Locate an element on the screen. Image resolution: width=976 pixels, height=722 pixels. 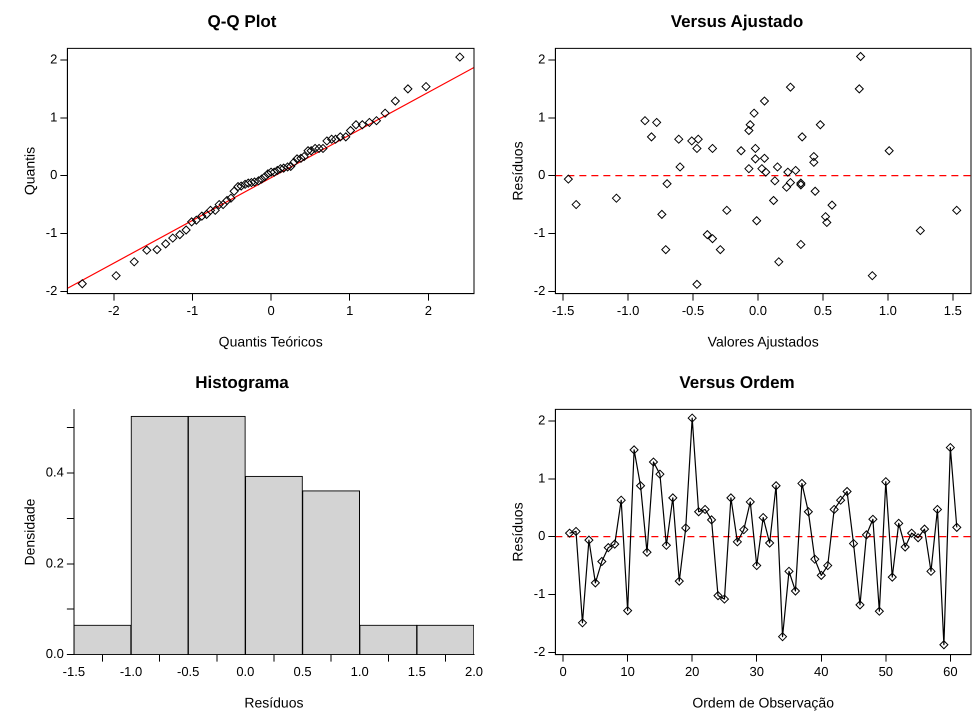
x-axis-title: Ordem de Observação is located at coordinates (763, 702).